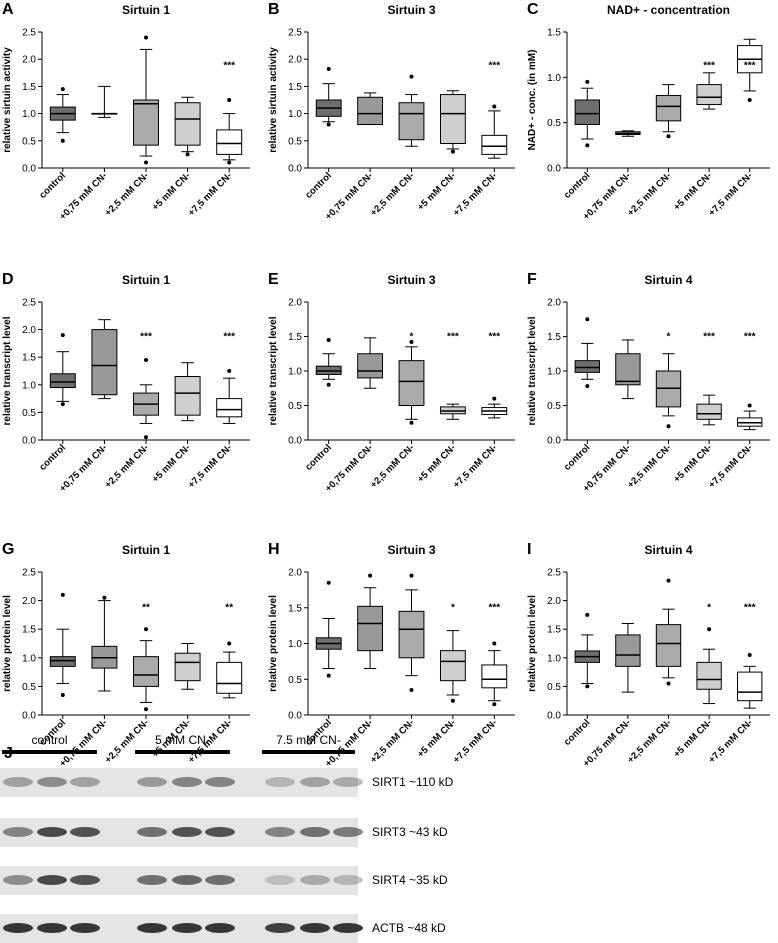 The height and width of the screenshot is (943, 778). What do you see at coordinates (668, 10) in the screenshot?
I see `chart-title: NAD+ - concentration` at bounding box center [668, 10].